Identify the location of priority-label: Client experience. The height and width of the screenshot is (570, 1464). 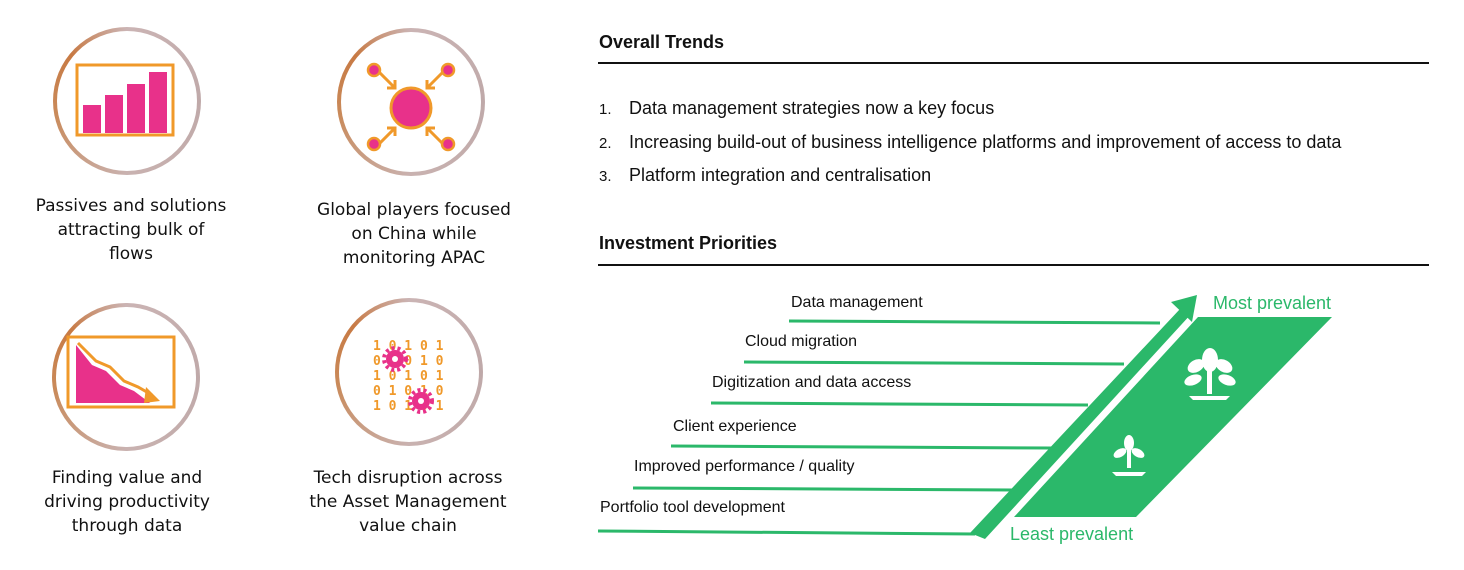
(735, 426).